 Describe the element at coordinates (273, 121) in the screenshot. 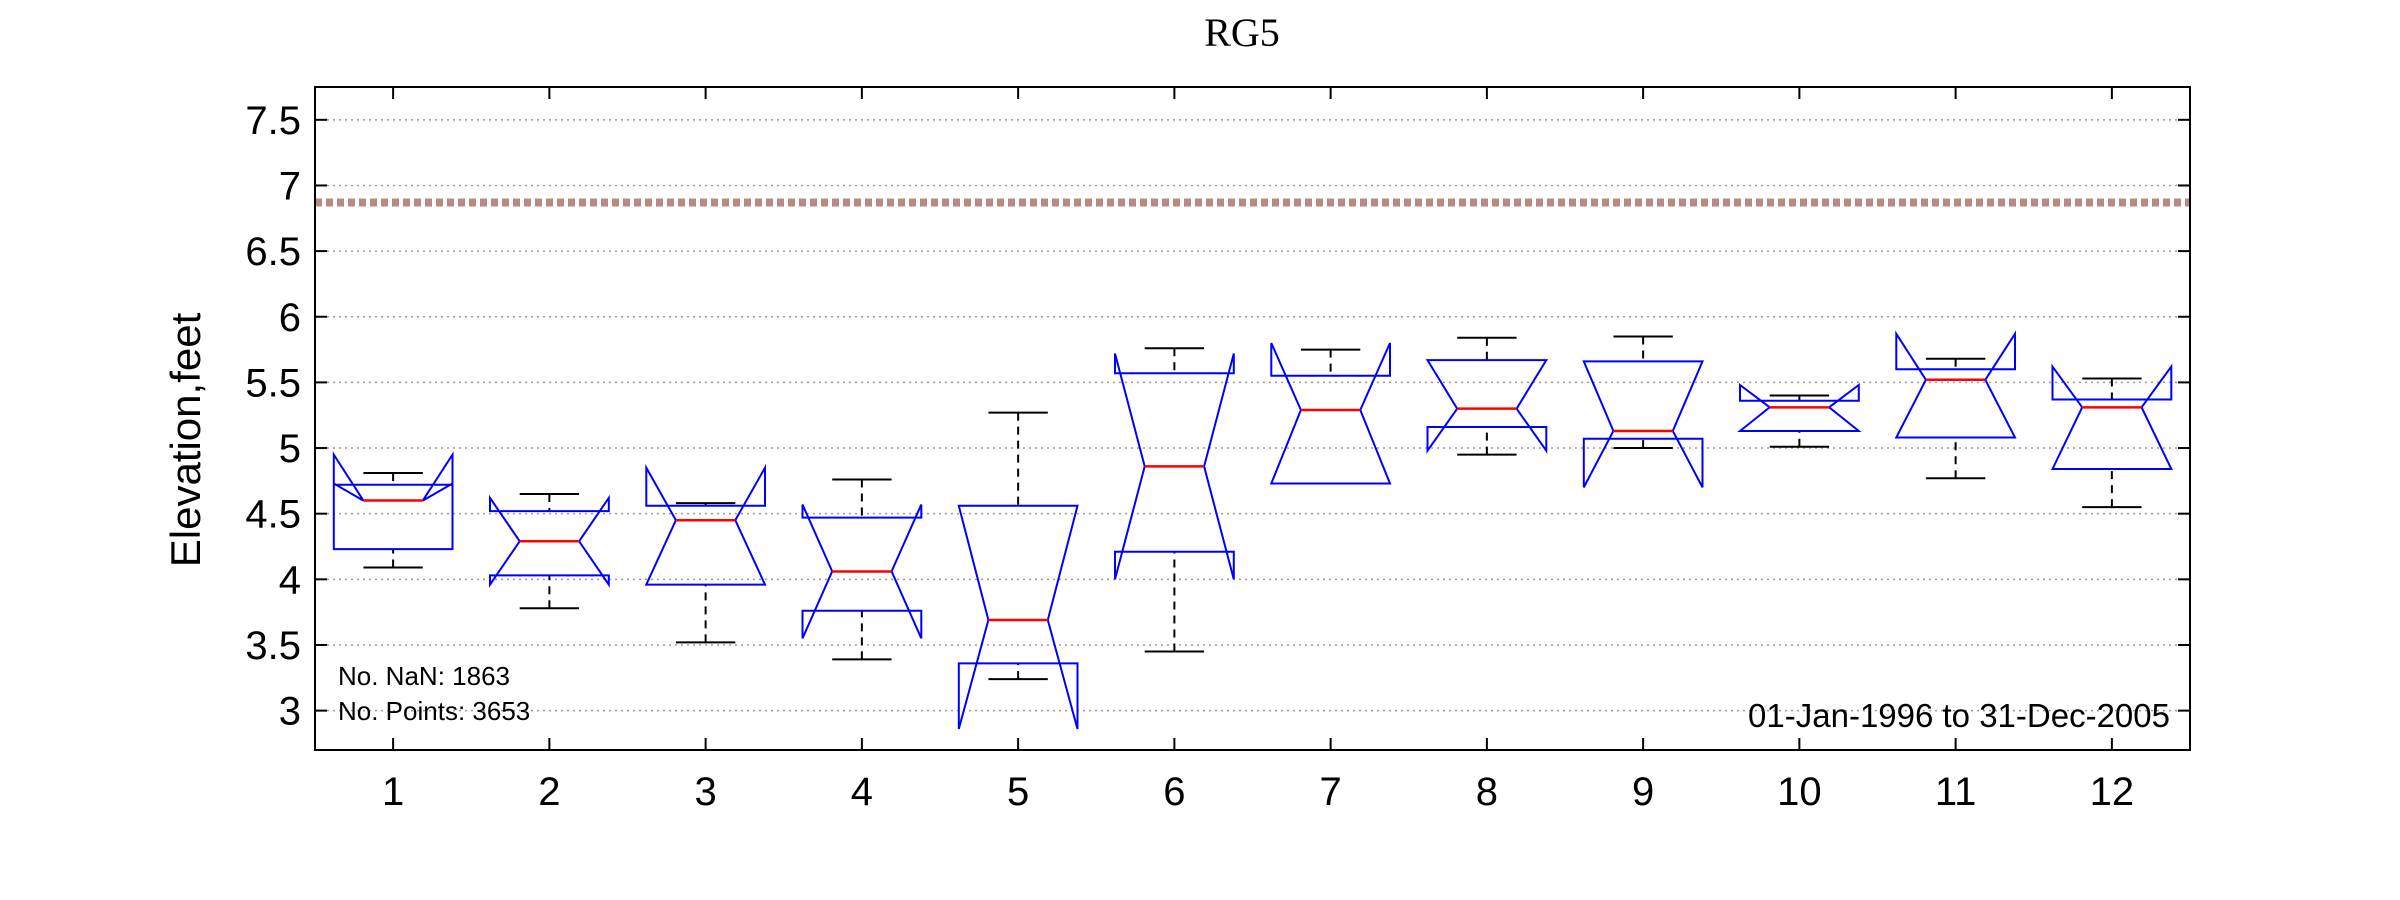

I see `y-tick-label: 7.5` at that location.